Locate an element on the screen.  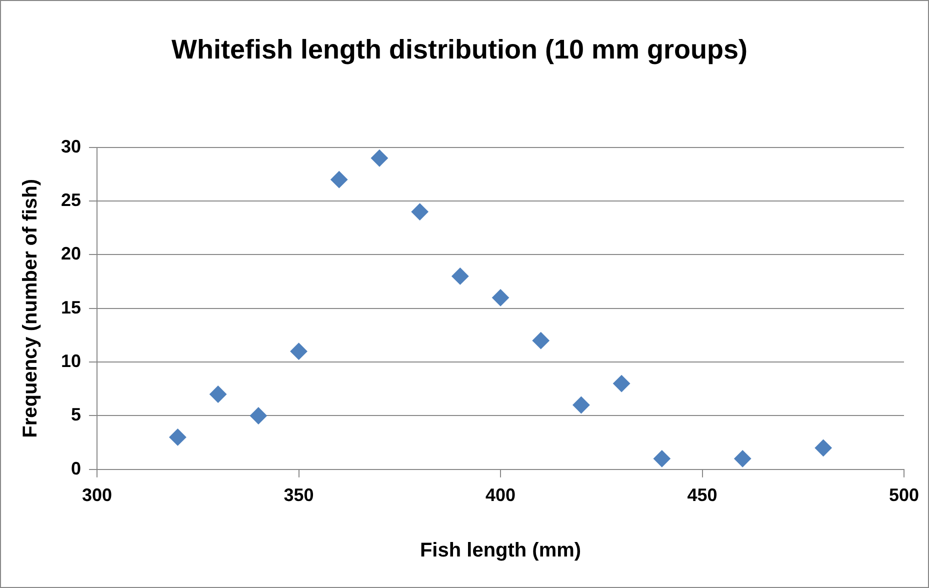
y-tick-label: 10 is located at coordinates (71, 361).